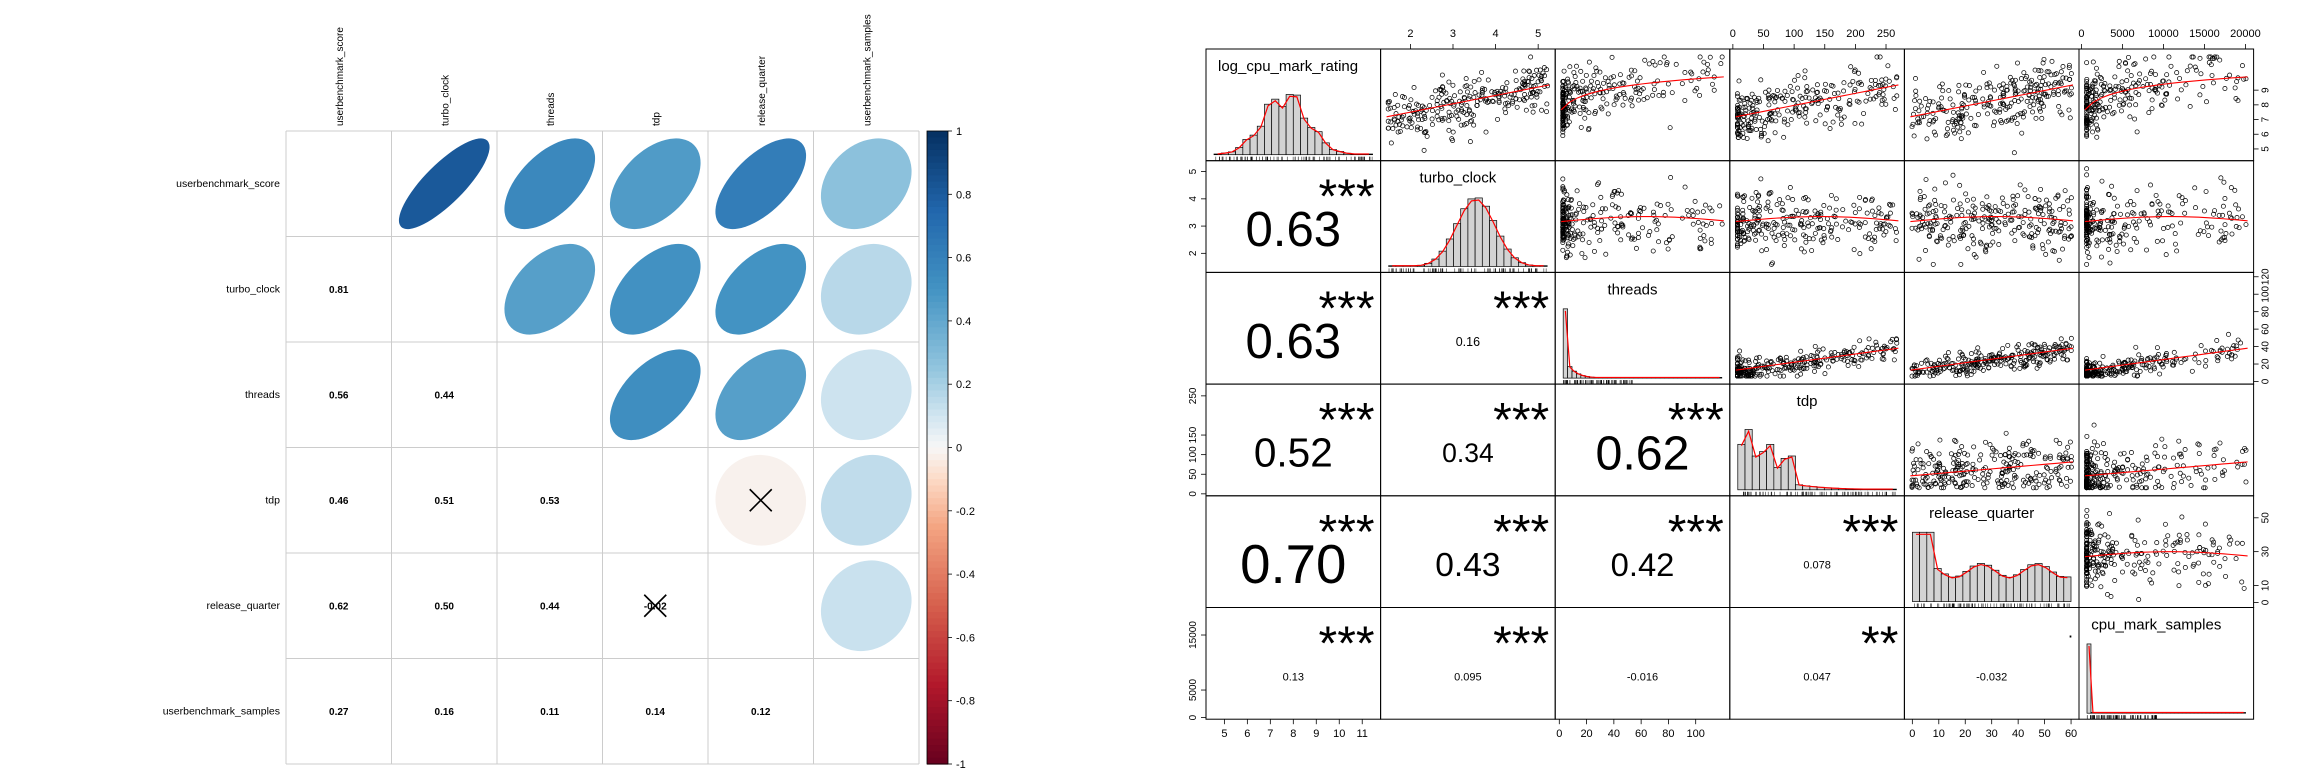  Describe the element at coordinates (761, 289) in the screenshot. I see `correlation-ellipse` at that location.